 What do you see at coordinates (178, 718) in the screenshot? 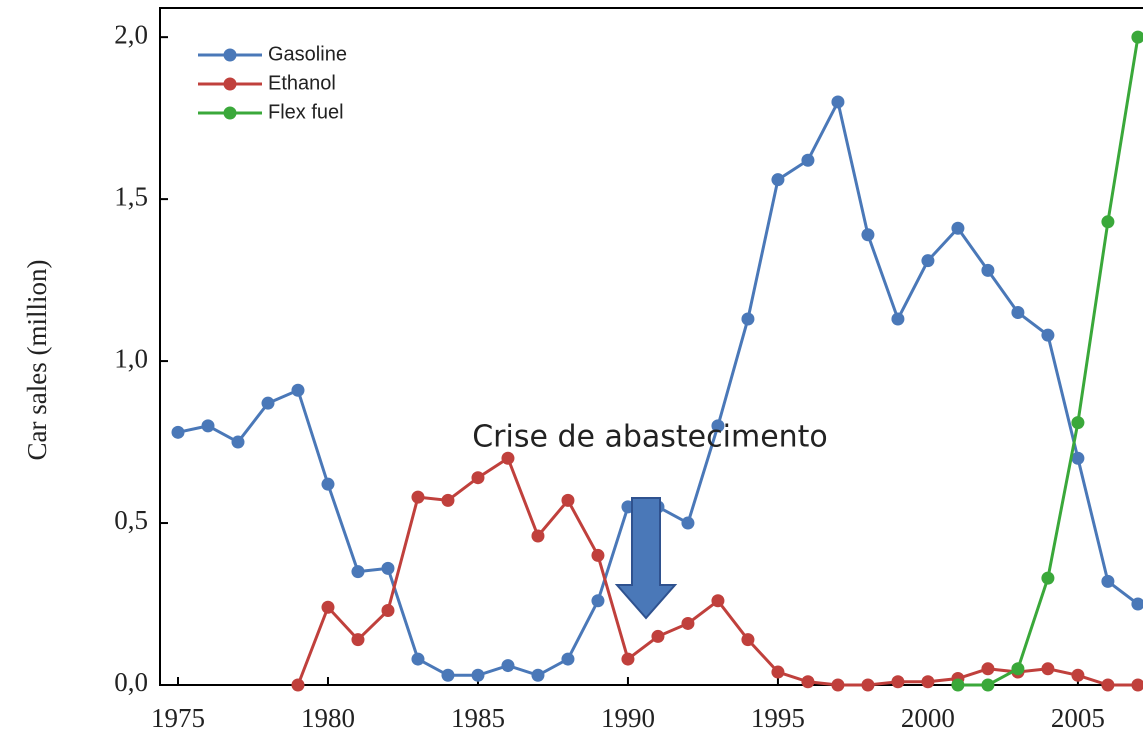
I see `x-tick-label: 1975` at bounding box center [178, 718].